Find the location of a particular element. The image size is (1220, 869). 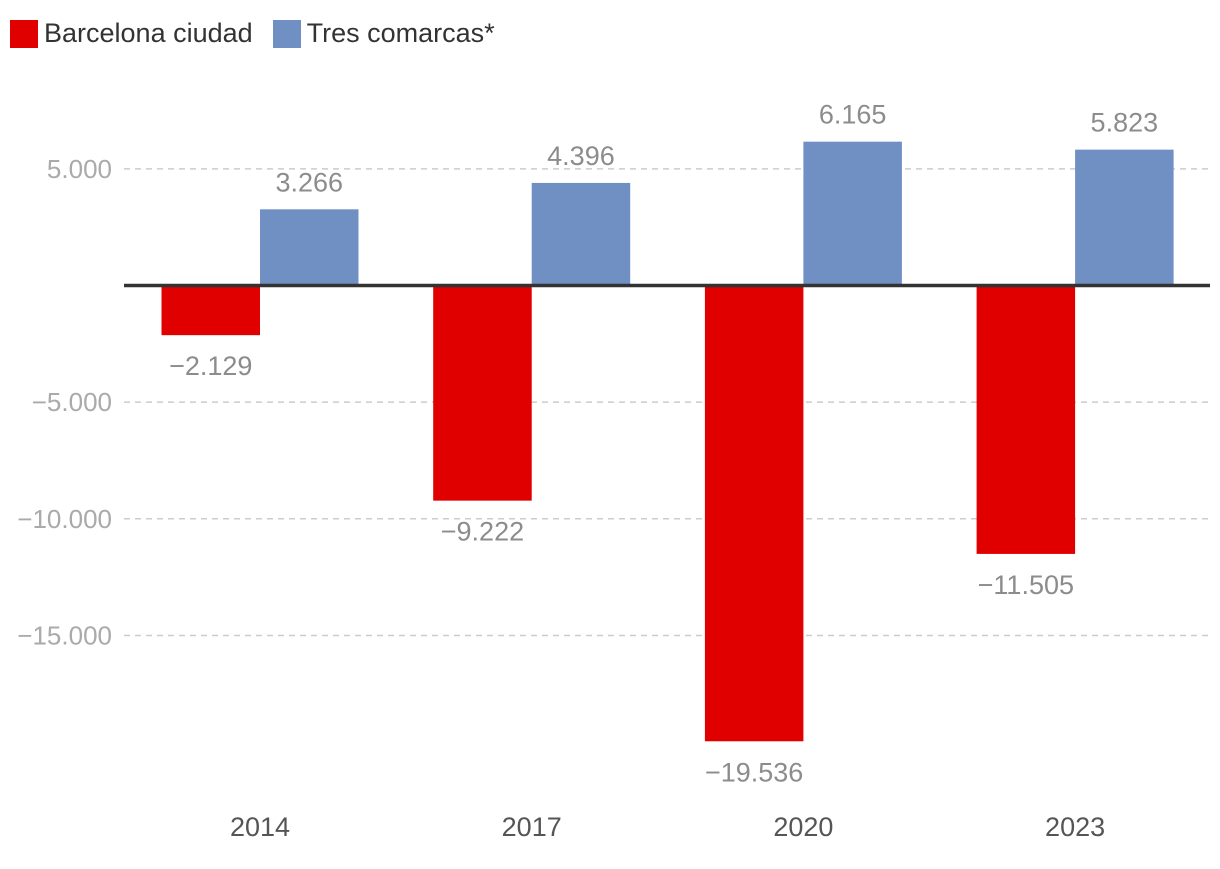

legend-swatch-tres-comarcas is located at coordinates (286, 33).